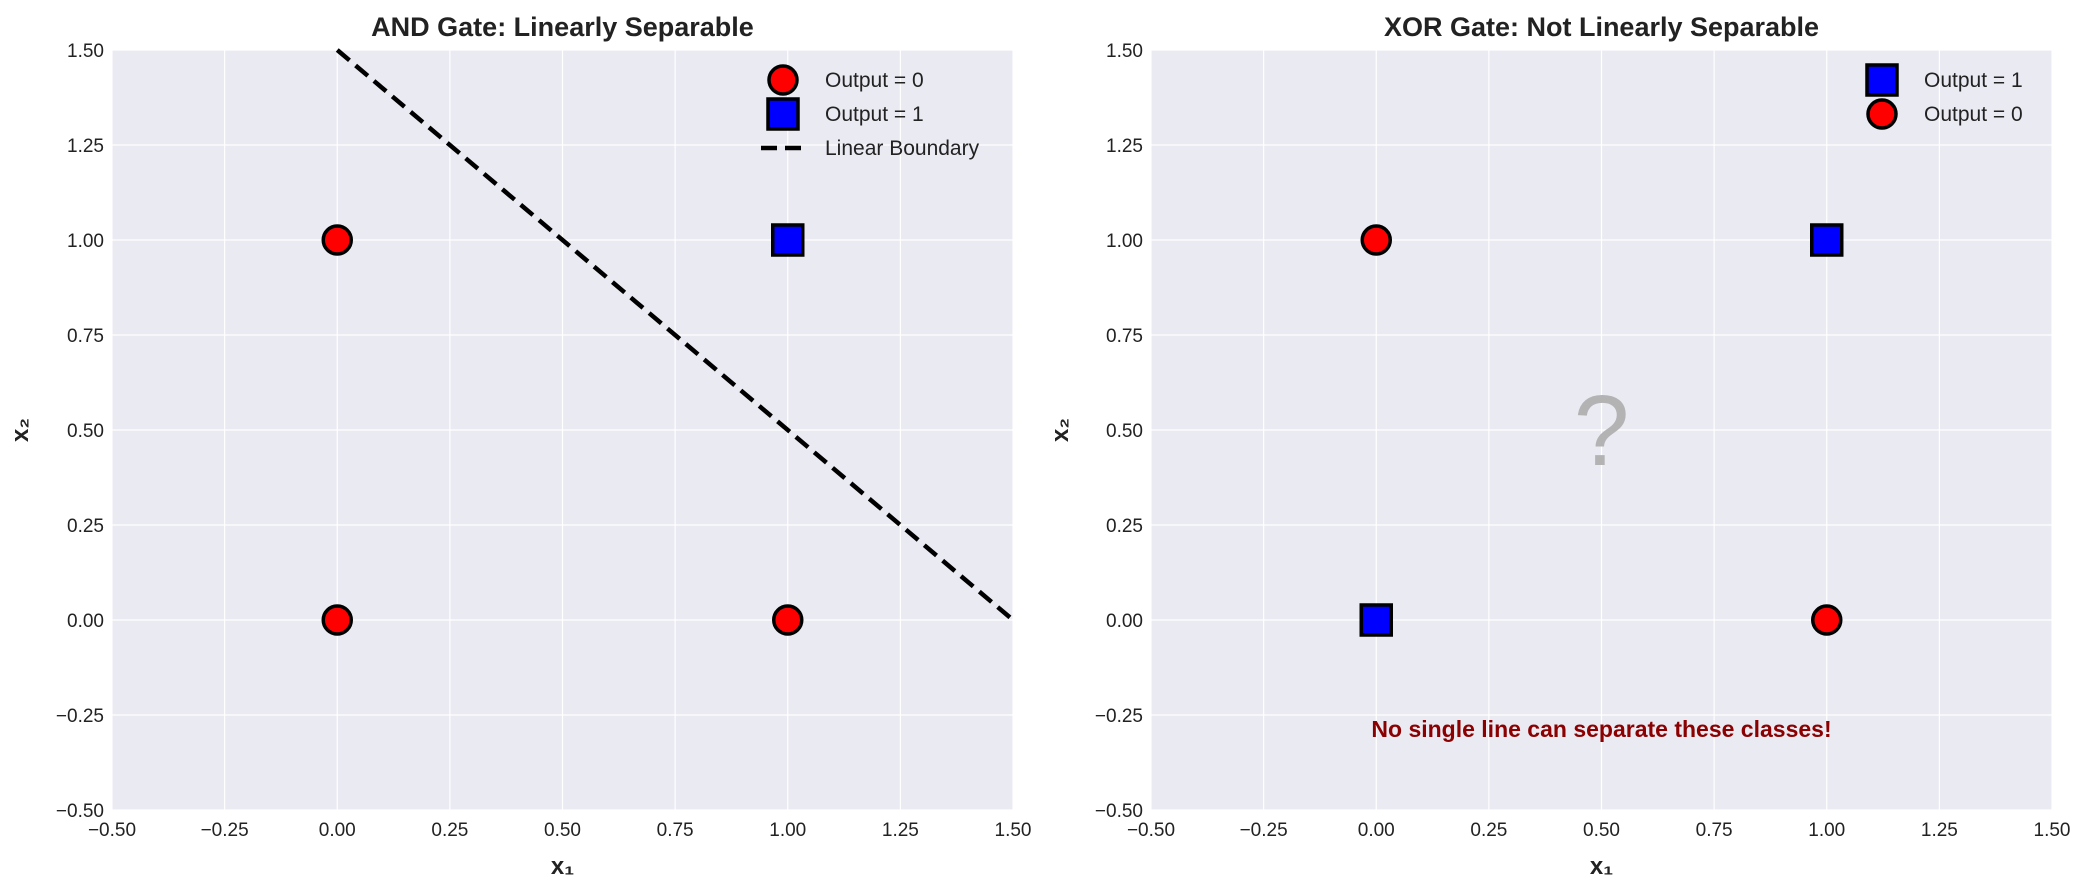 The width and height of the screenshot is (2087, 888). I want to click on chart-title: XOR Gate: Not Linearly Separable, so click(1601, 27).